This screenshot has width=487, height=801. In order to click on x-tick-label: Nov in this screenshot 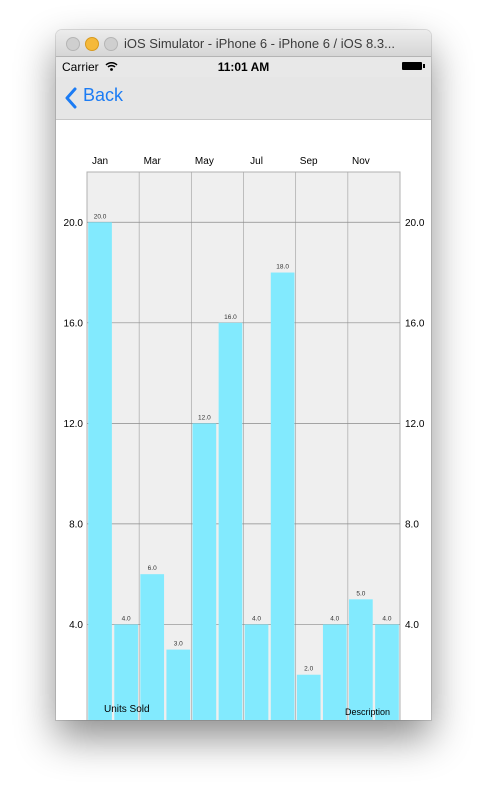, I will do `click(361, 161)`.